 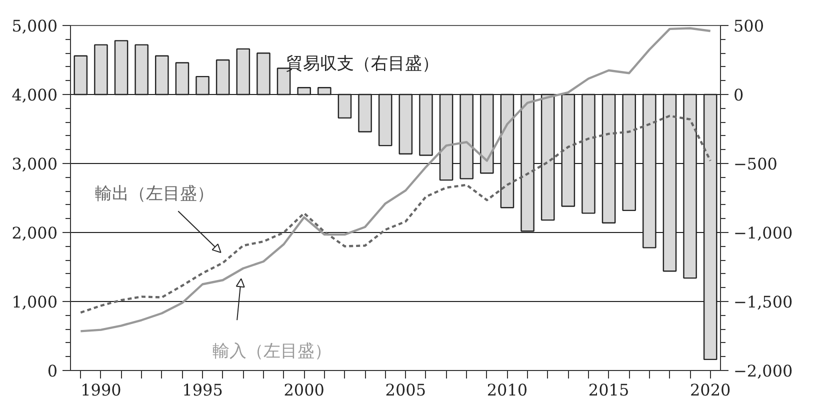 I want to click on y-tick-label: 4,000, so click(x=35, y=95).